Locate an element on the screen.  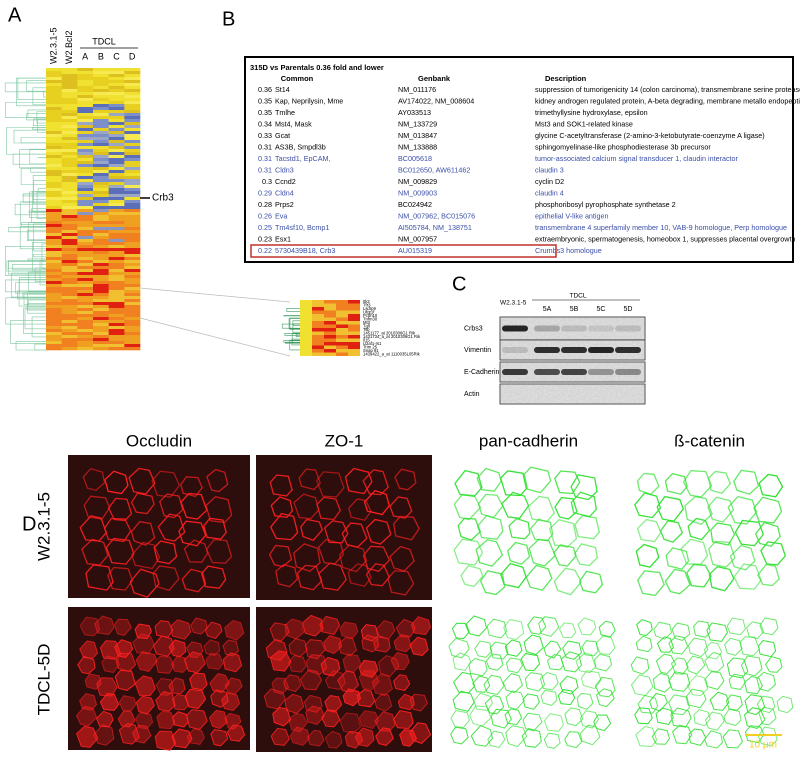
blot-label: E-Cadherin is located at coordinates (482, 372).